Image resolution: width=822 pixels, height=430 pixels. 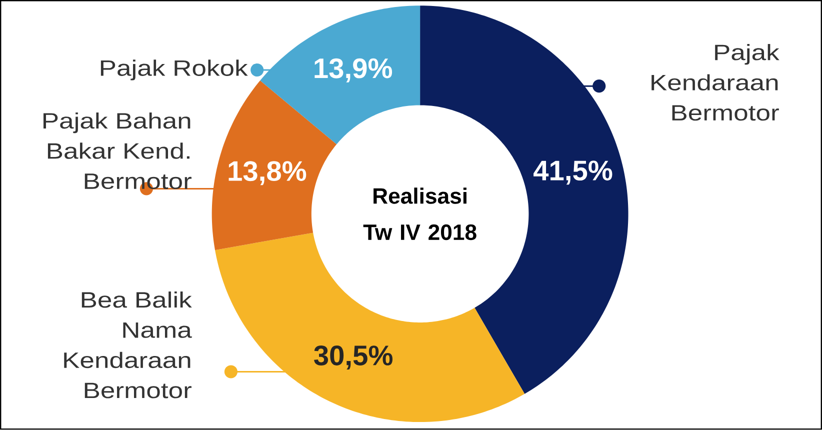 What do you see at coordinates (267, 173) in the screenshot?
I see `data-label: 13,8%` at bounding box center [267, 173].